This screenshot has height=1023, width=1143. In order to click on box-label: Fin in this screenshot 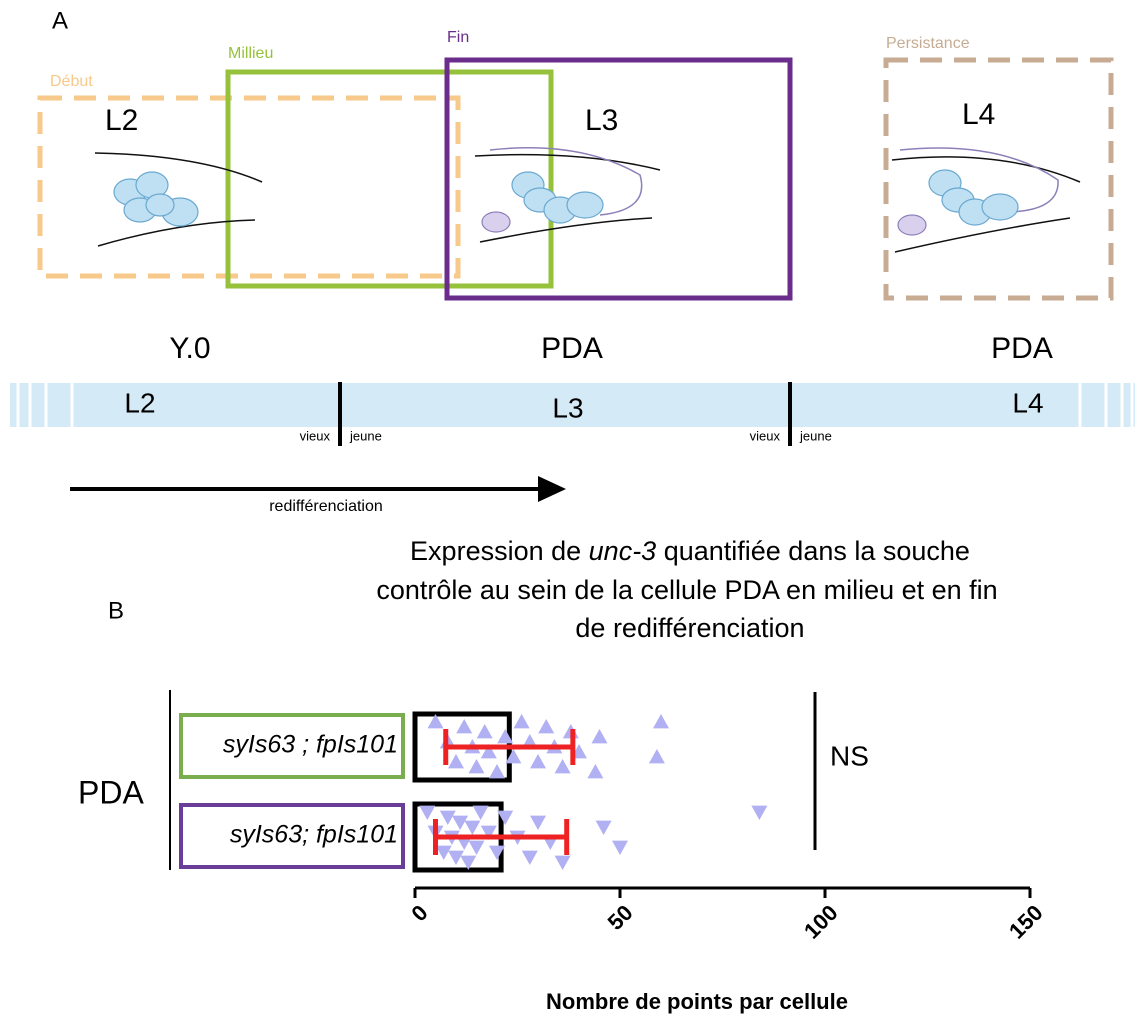, I will do `click(458, 37)`.